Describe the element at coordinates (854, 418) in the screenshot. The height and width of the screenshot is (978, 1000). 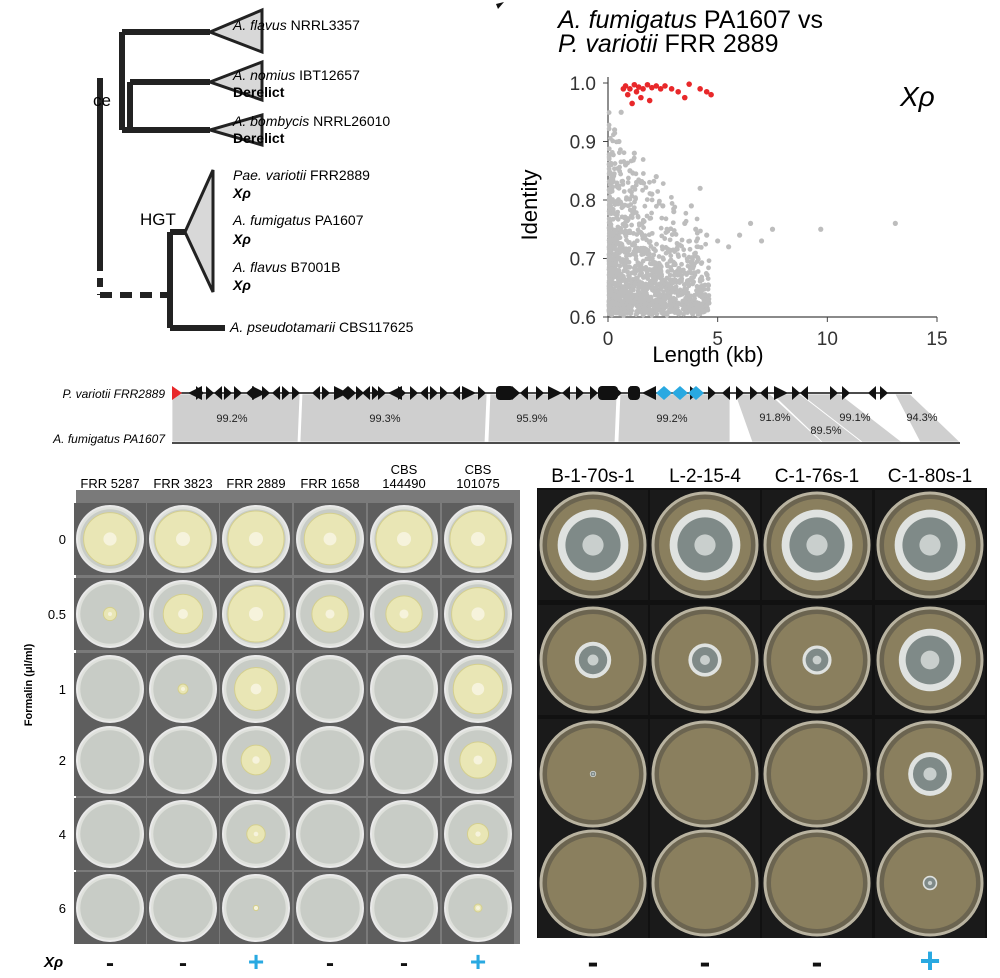
I see `identity-label: 99.1%` at that location.